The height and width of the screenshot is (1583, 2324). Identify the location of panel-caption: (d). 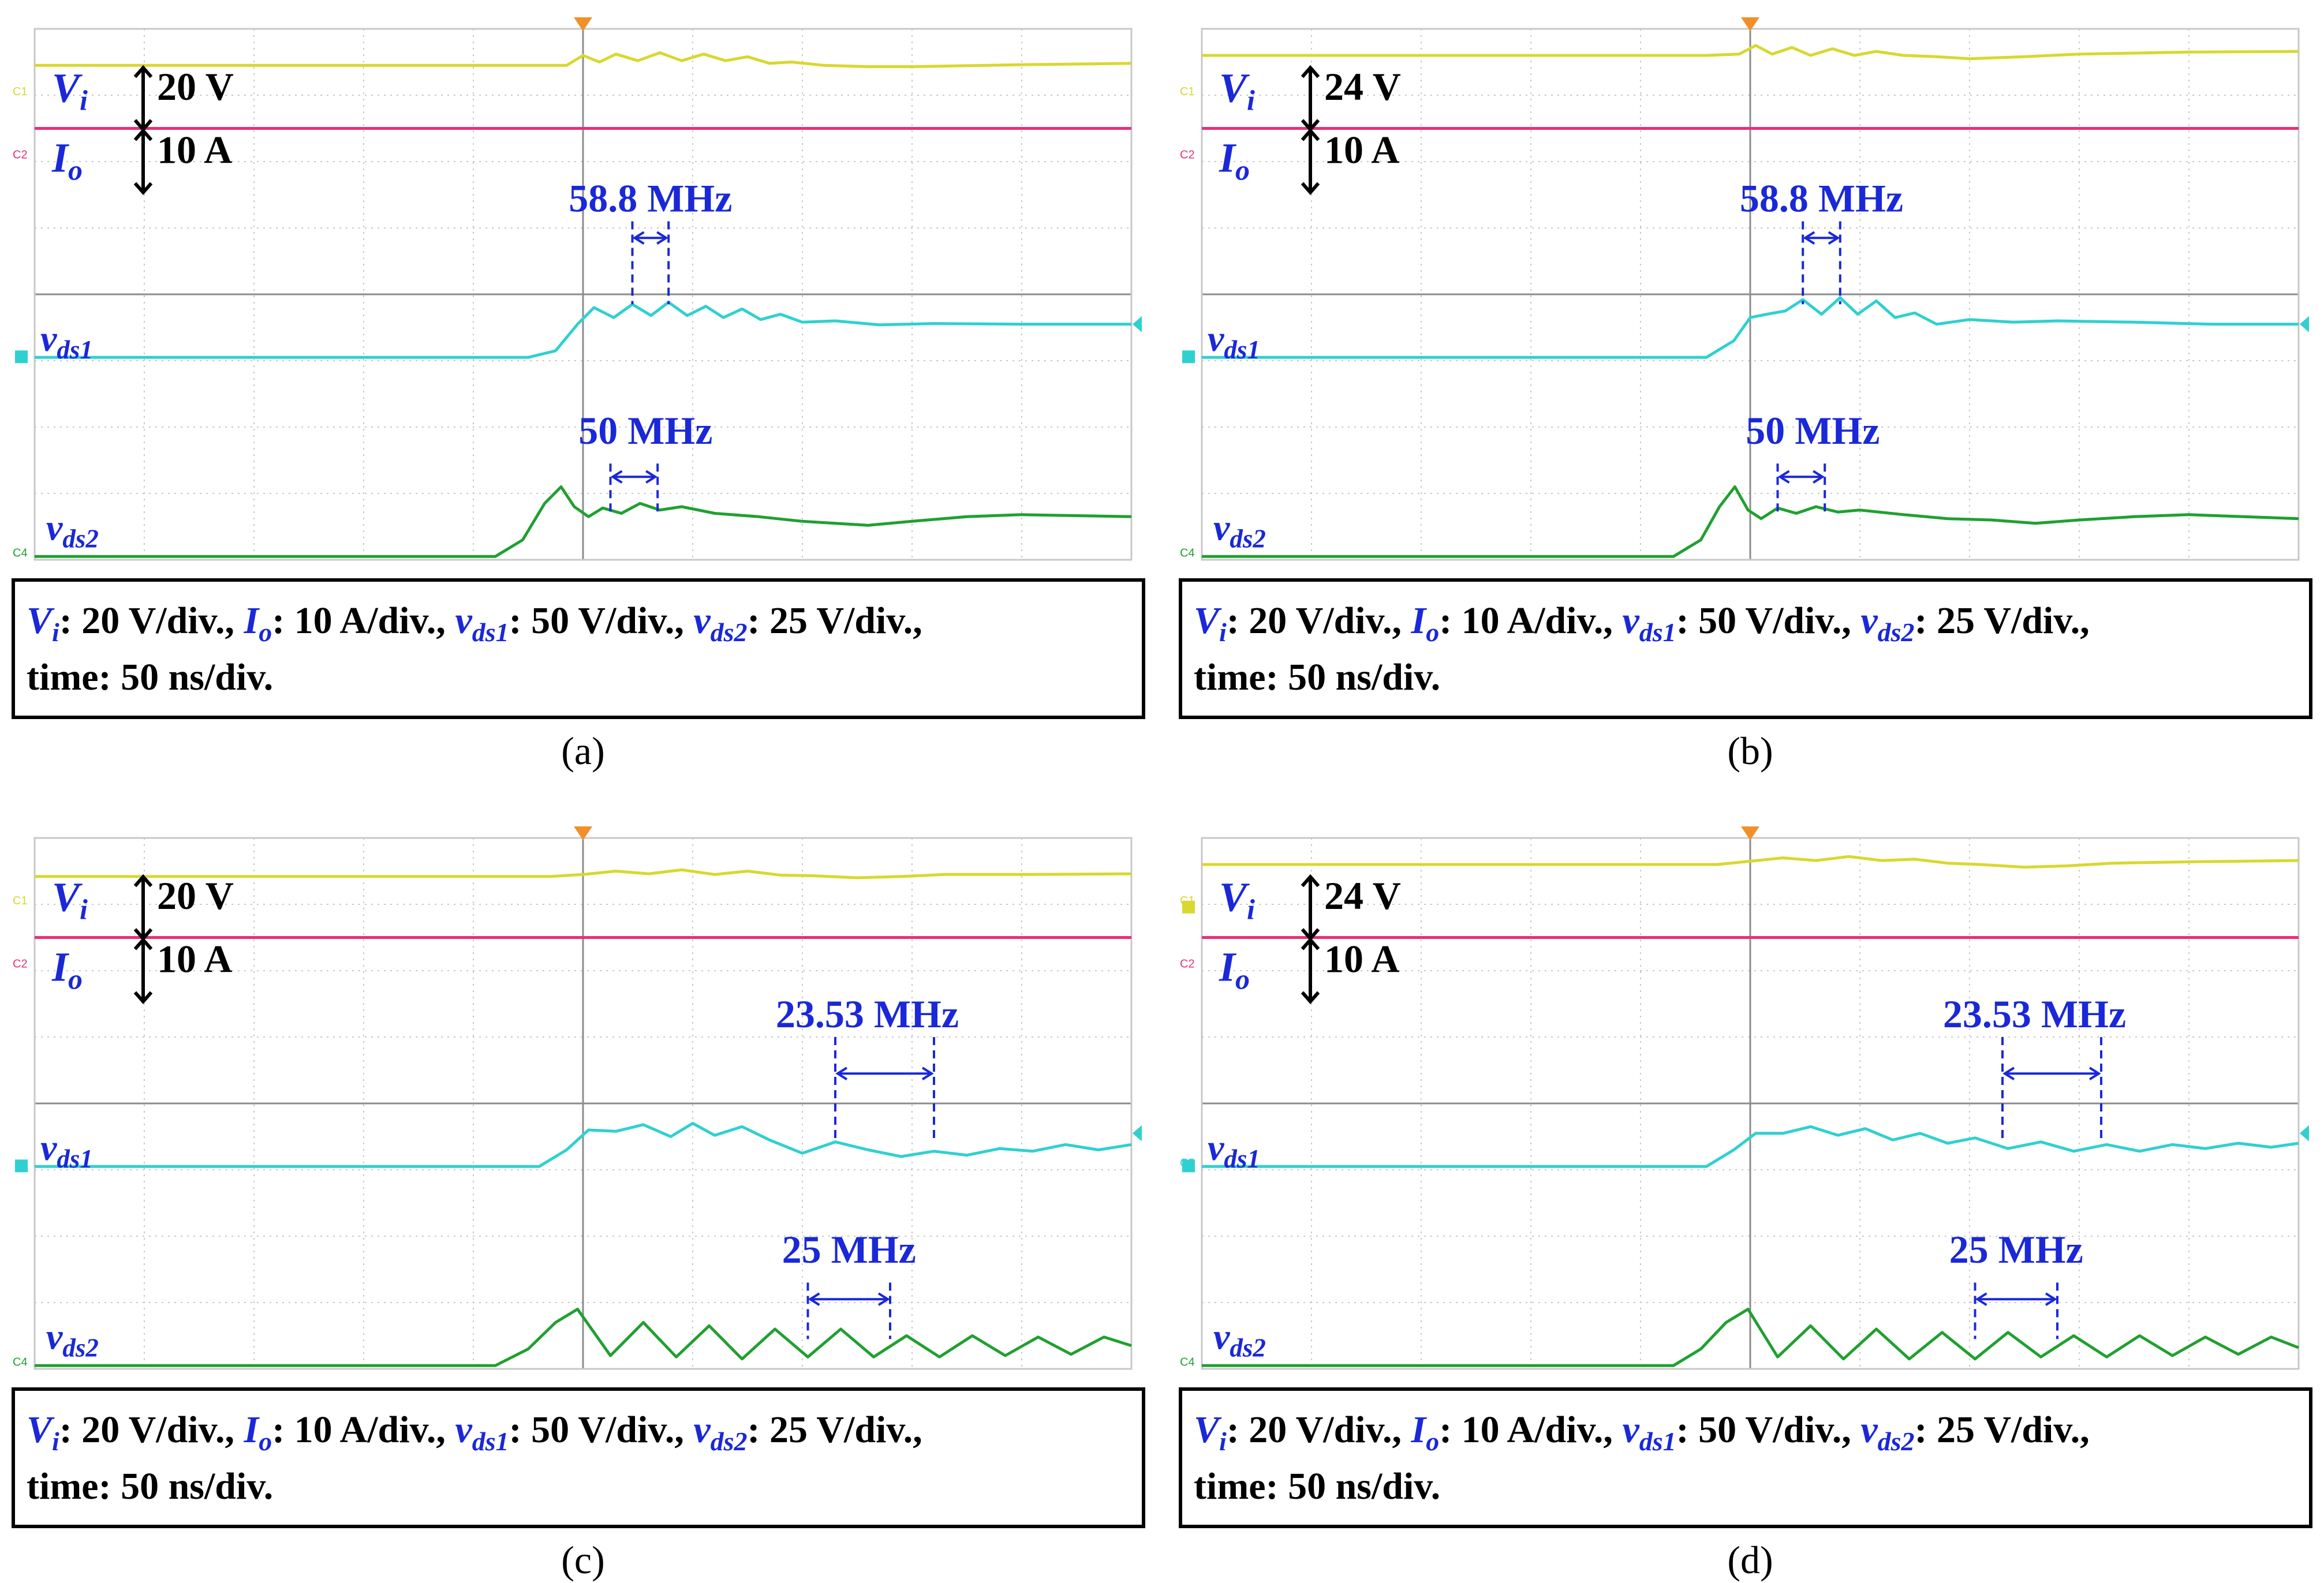
(1750, 1560).